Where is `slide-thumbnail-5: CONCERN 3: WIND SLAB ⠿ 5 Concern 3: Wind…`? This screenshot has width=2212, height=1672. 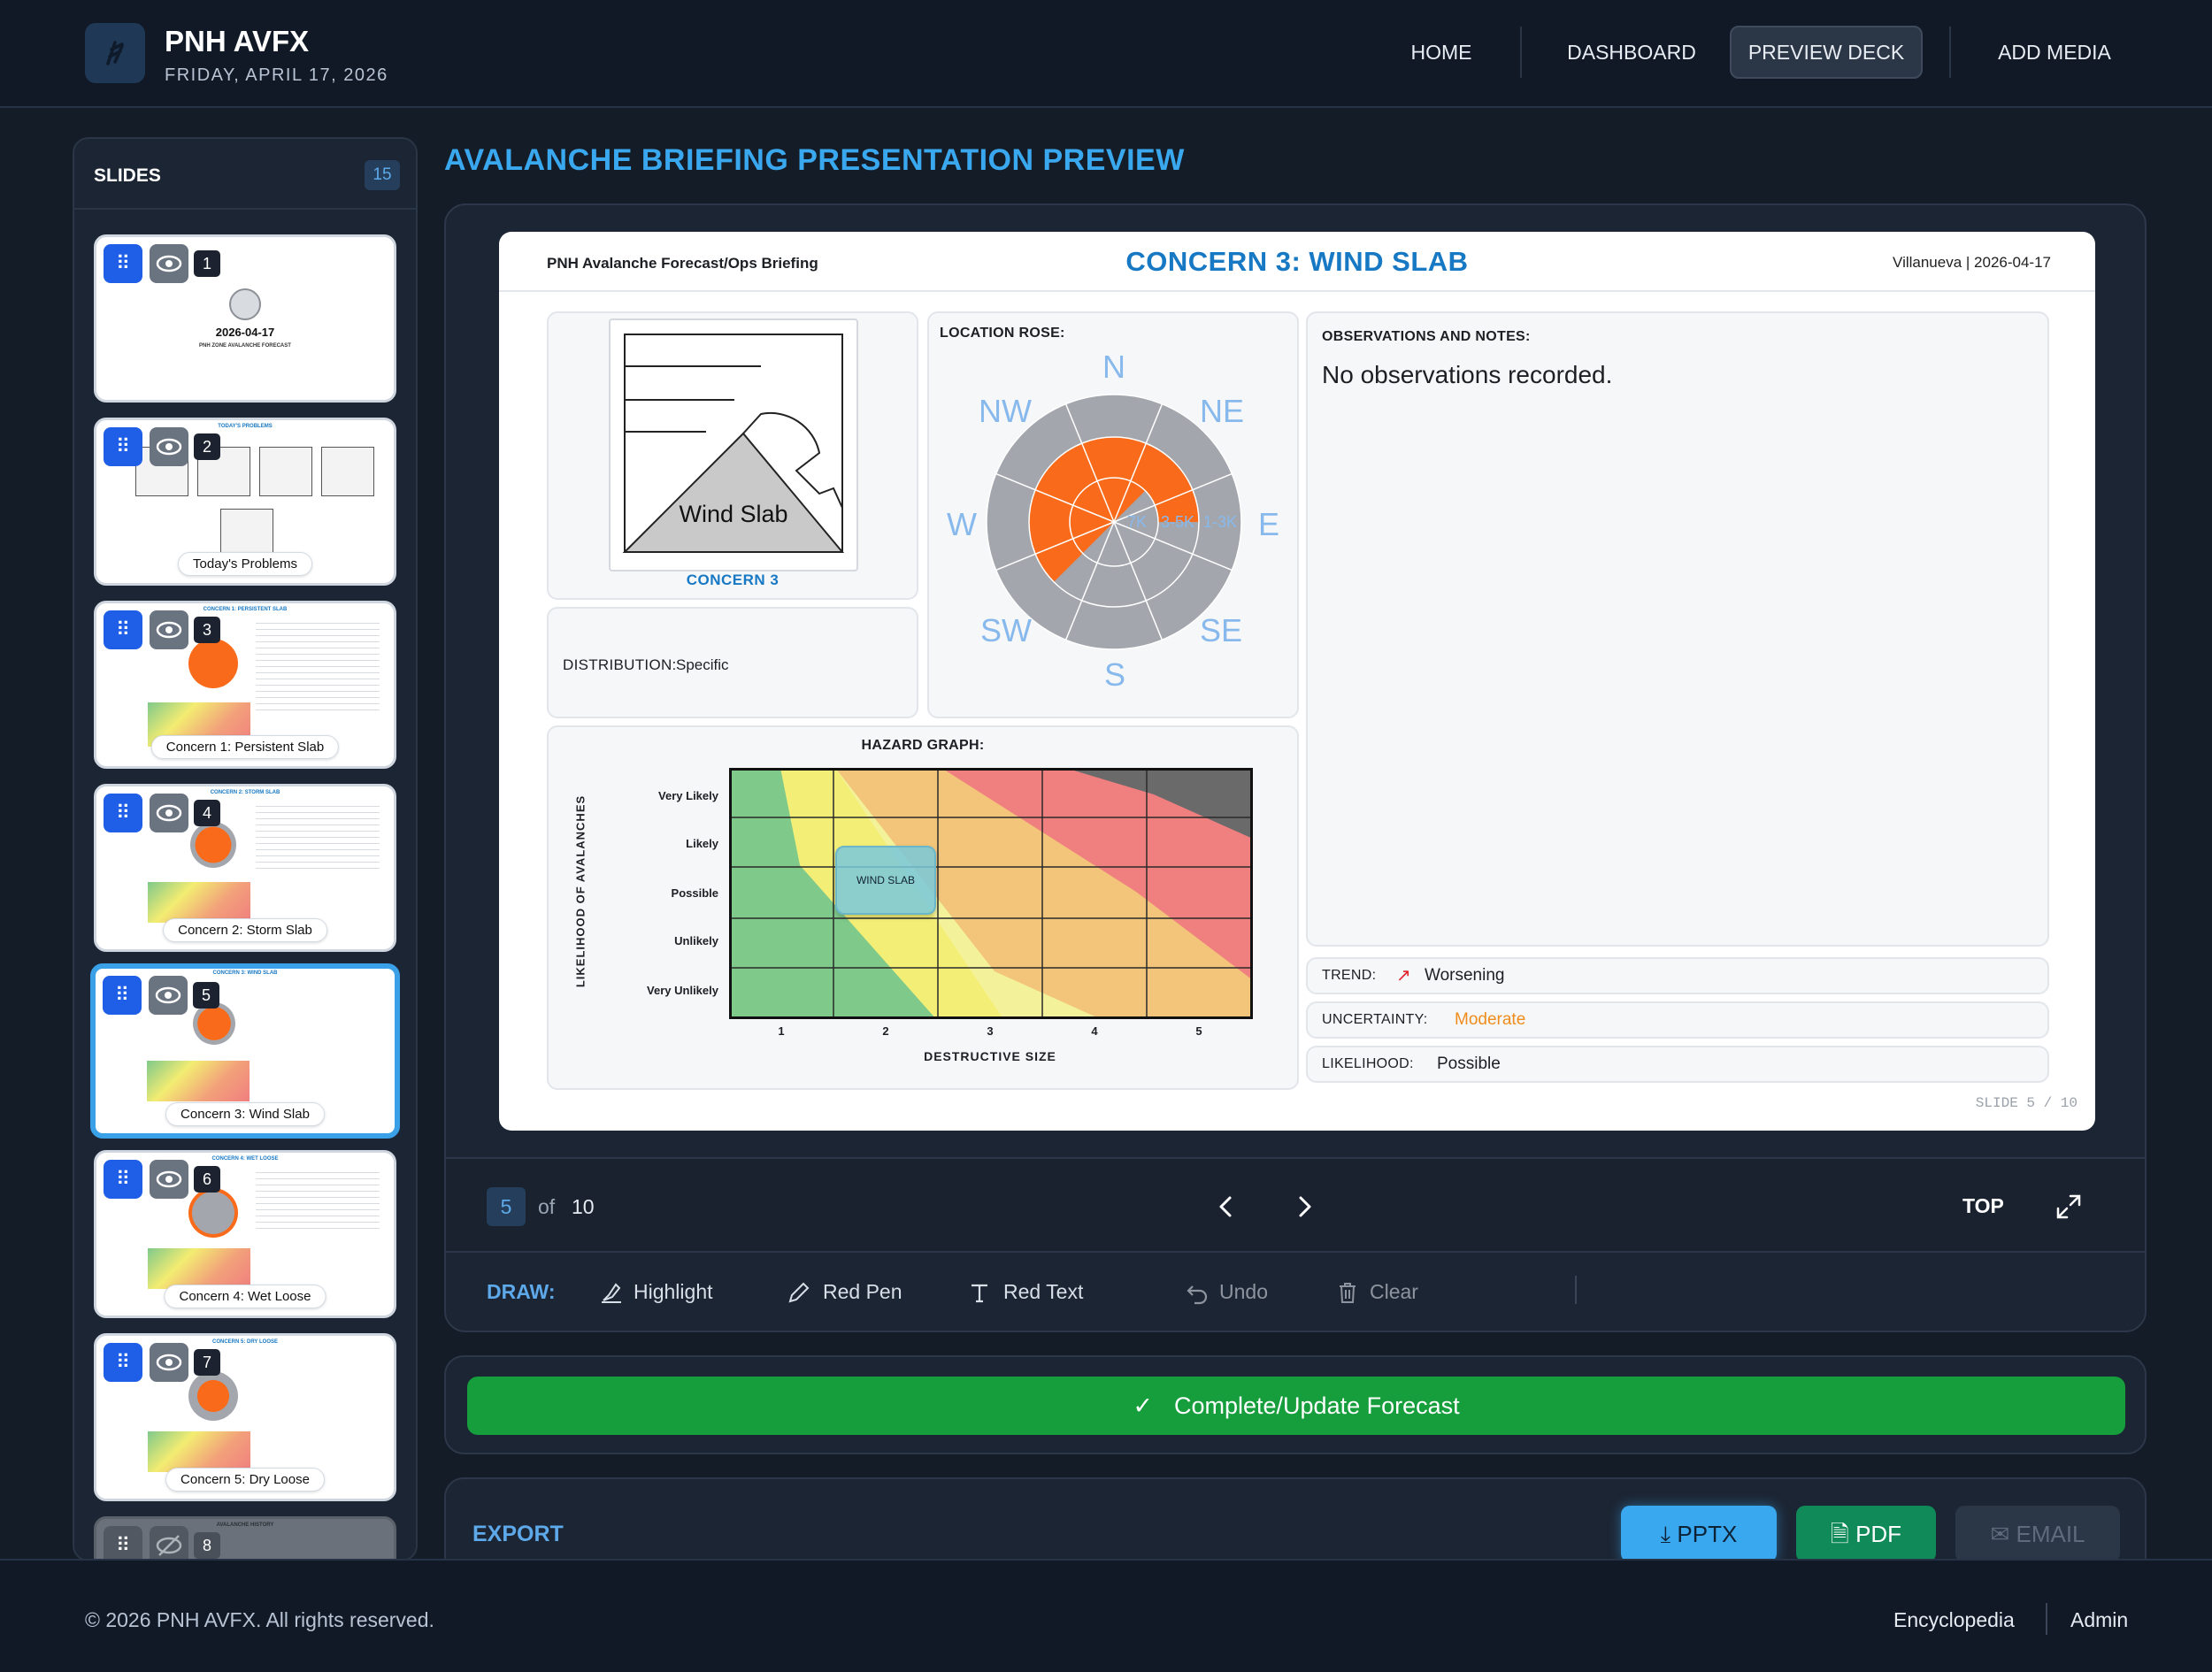 slide-thumbnail-5: CONCERN 3: WIND SLAB ⠿ 5 Concern 3: Wind… is located at coordinates (245, 1051).